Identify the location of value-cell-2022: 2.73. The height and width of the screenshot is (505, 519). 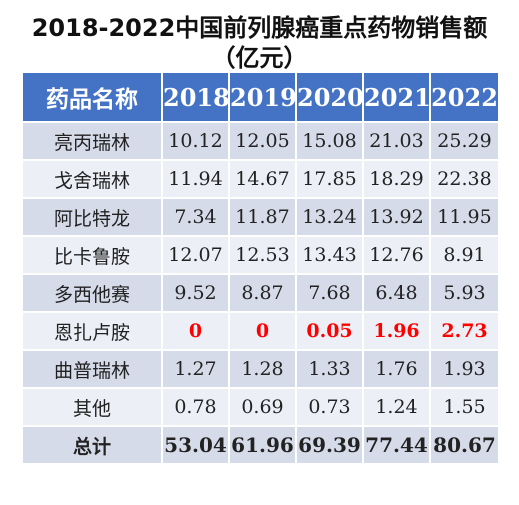
(464, 331).